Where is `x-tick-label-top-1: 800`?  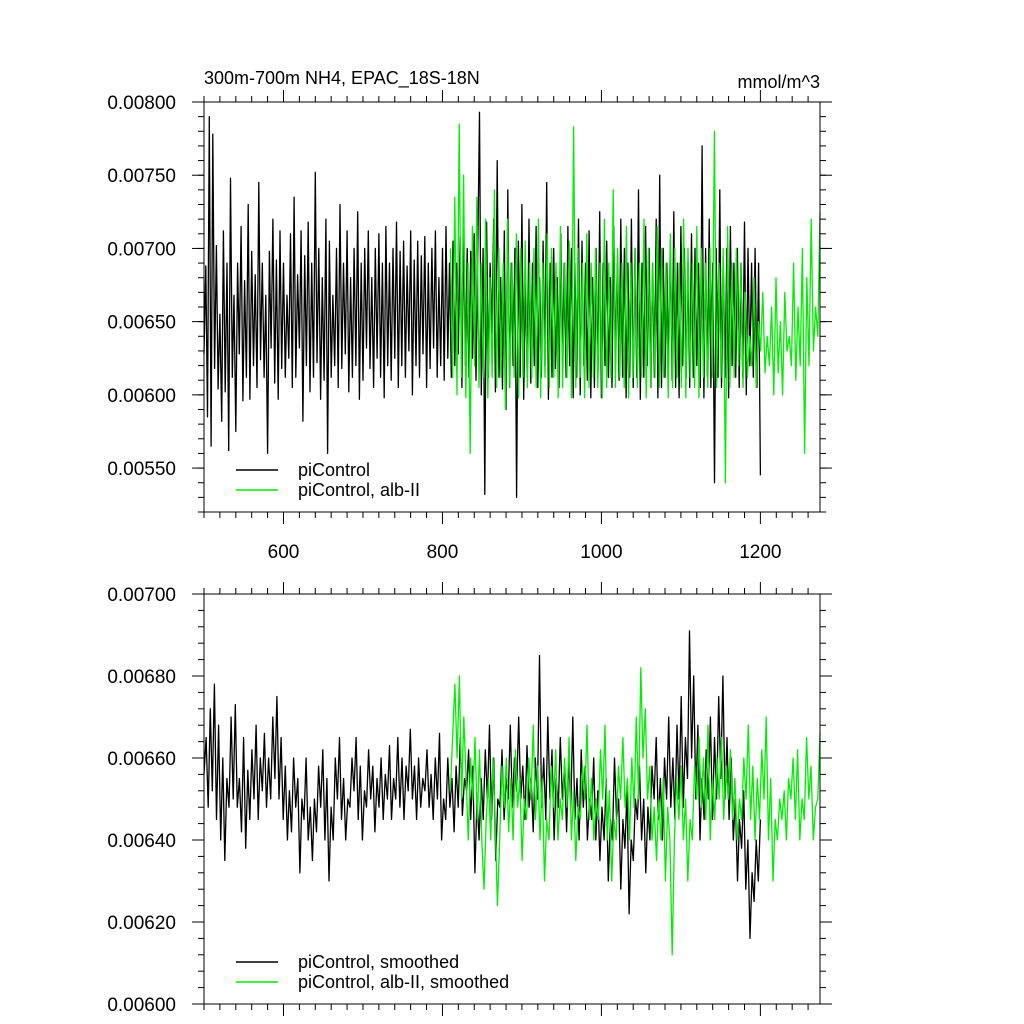
x-tick-label-top-1: 800 is located at coordinates (443, 552).